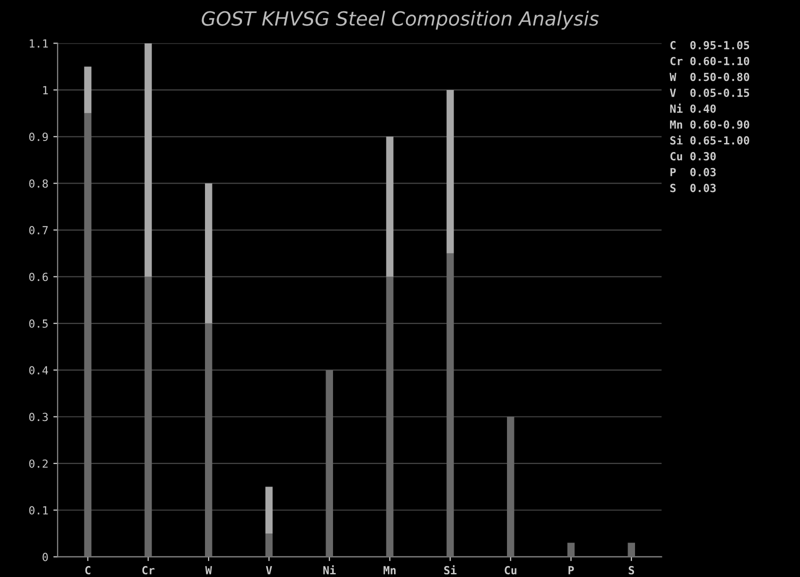  What do you see at coordinates (390, 570) in the screenshot?
I see `x-tick-label: Mn` at bounding box center [390, 570].